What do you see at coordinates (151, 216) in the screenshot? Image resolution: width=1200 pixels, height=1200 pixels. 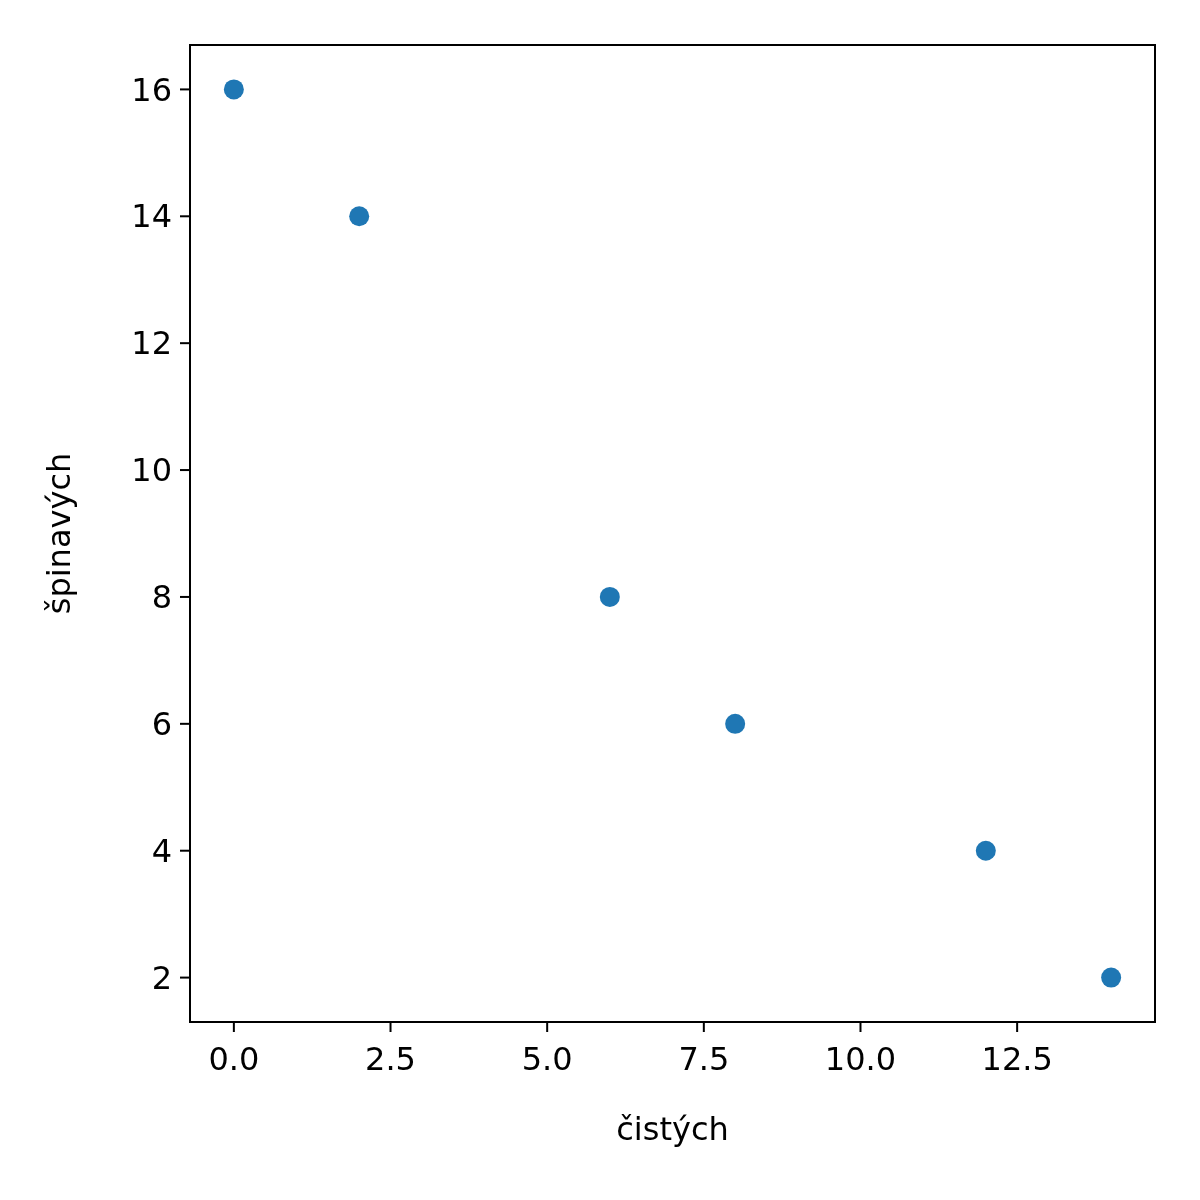 I see `y-tick-label: 14` at bounding box center [151, 216].